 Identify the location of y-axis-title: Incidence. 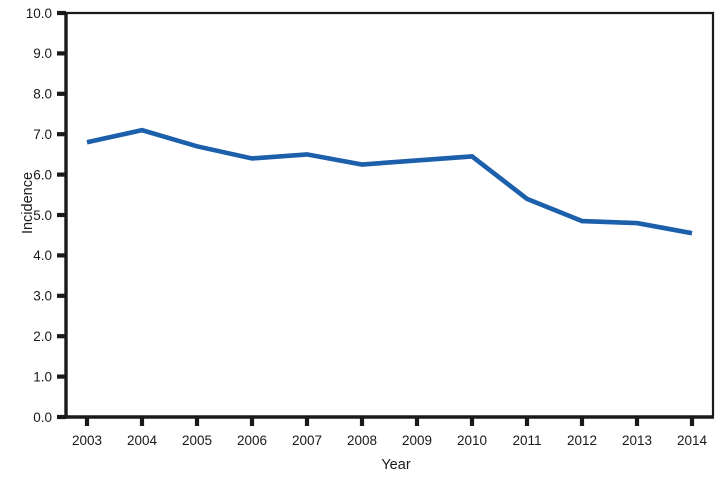
(28, 203).